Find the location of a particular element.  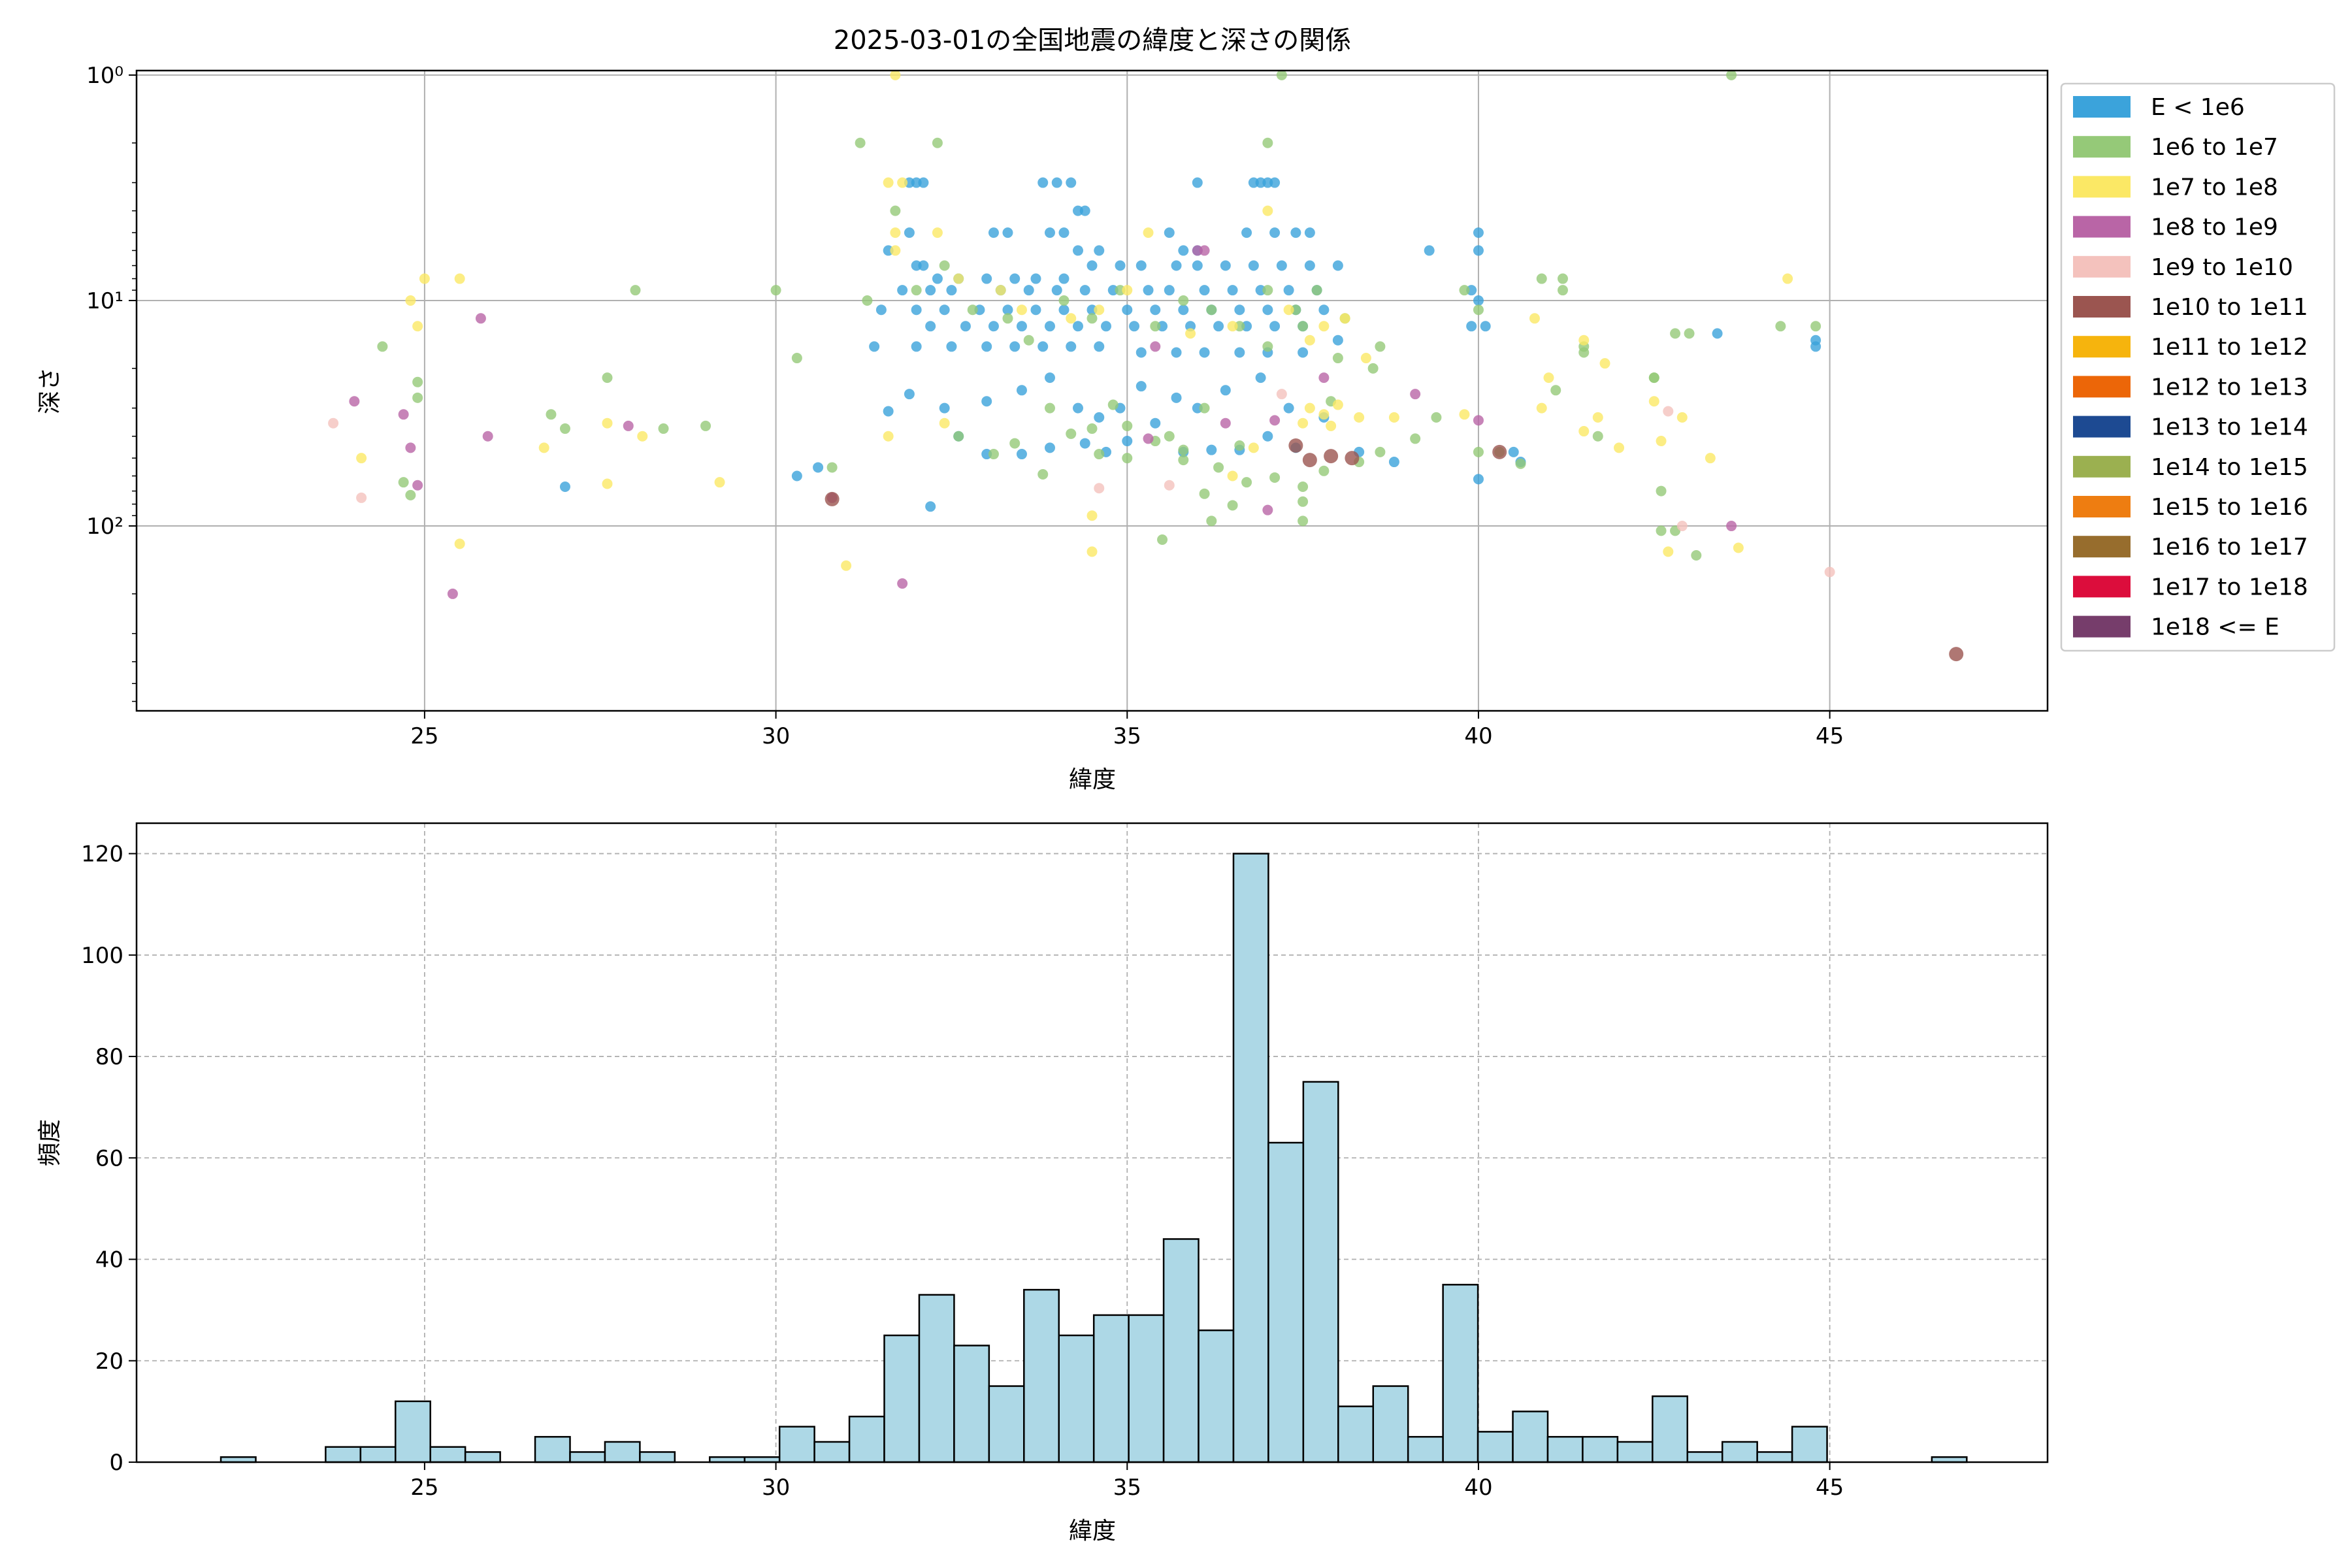

scatter-y-axis-label: 深さ is located at coordinates (50, 390).